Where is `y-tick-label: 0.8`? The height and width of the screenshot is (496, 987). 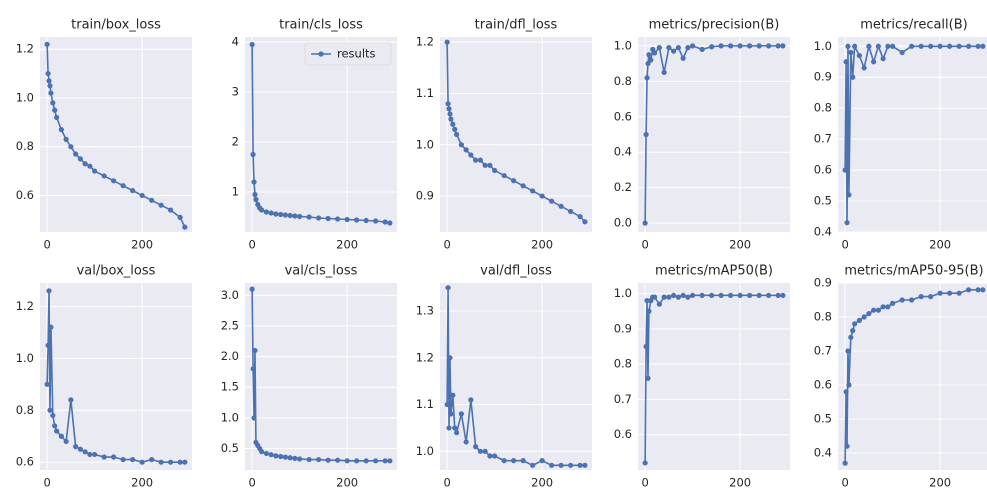
y-tick-label: 0.8 is located at coordinates (823, 317).